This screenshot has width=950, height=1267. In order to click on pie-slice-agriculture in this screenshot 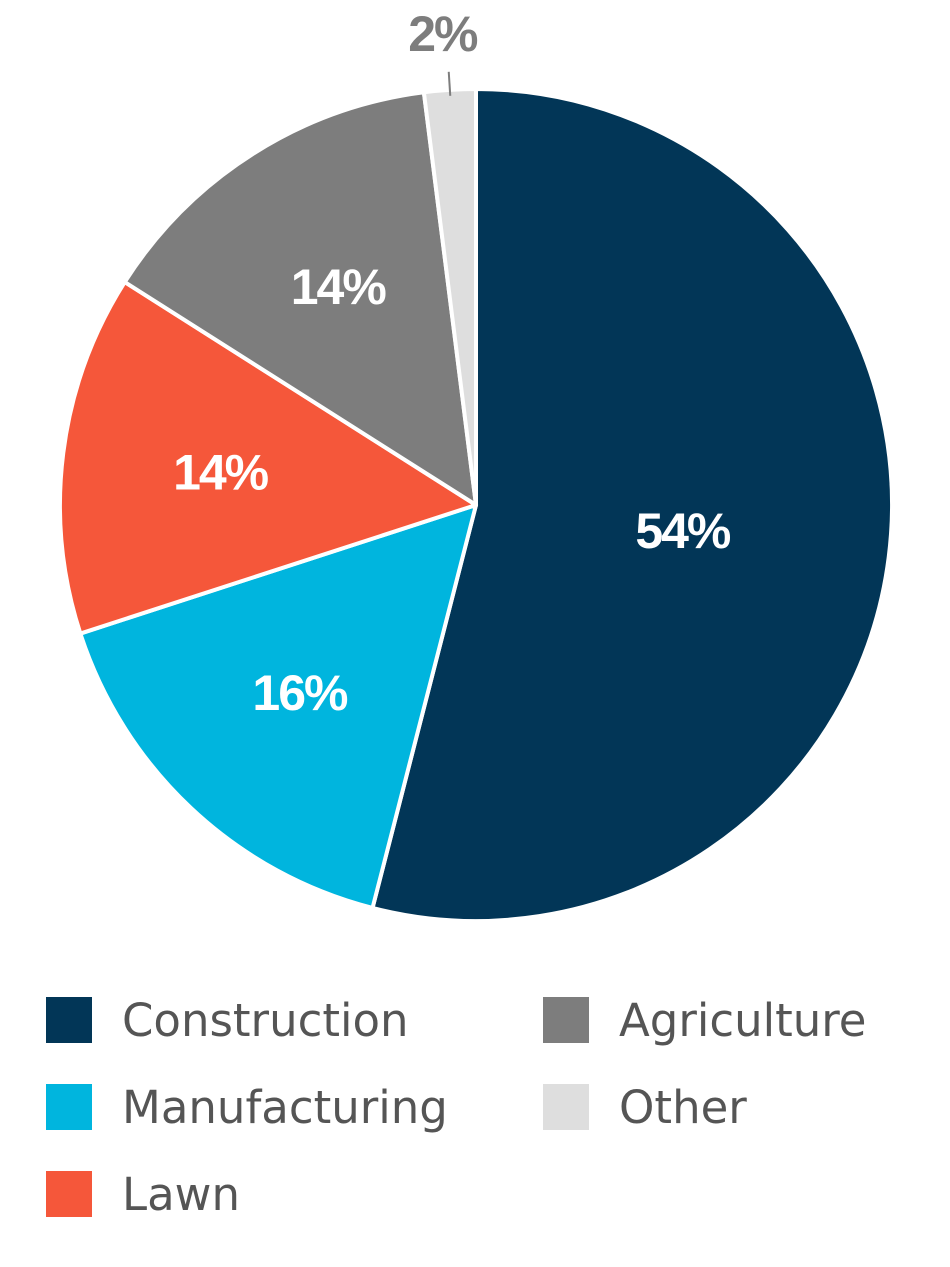, I will do `click(300, 298)`.